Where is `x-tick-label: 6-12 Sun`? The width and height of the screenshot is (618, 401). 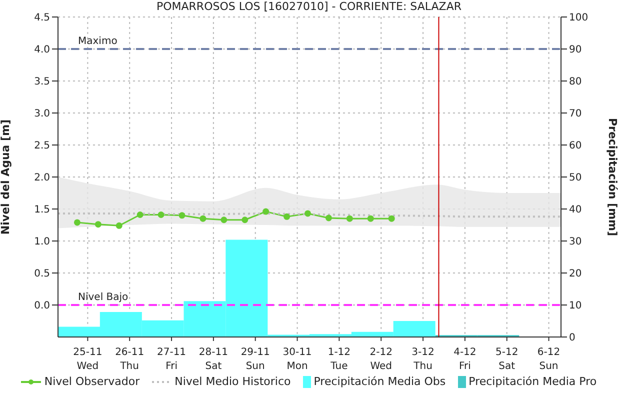
x-tick-label: 6-12 Sun is located at coordinates (548, 359).